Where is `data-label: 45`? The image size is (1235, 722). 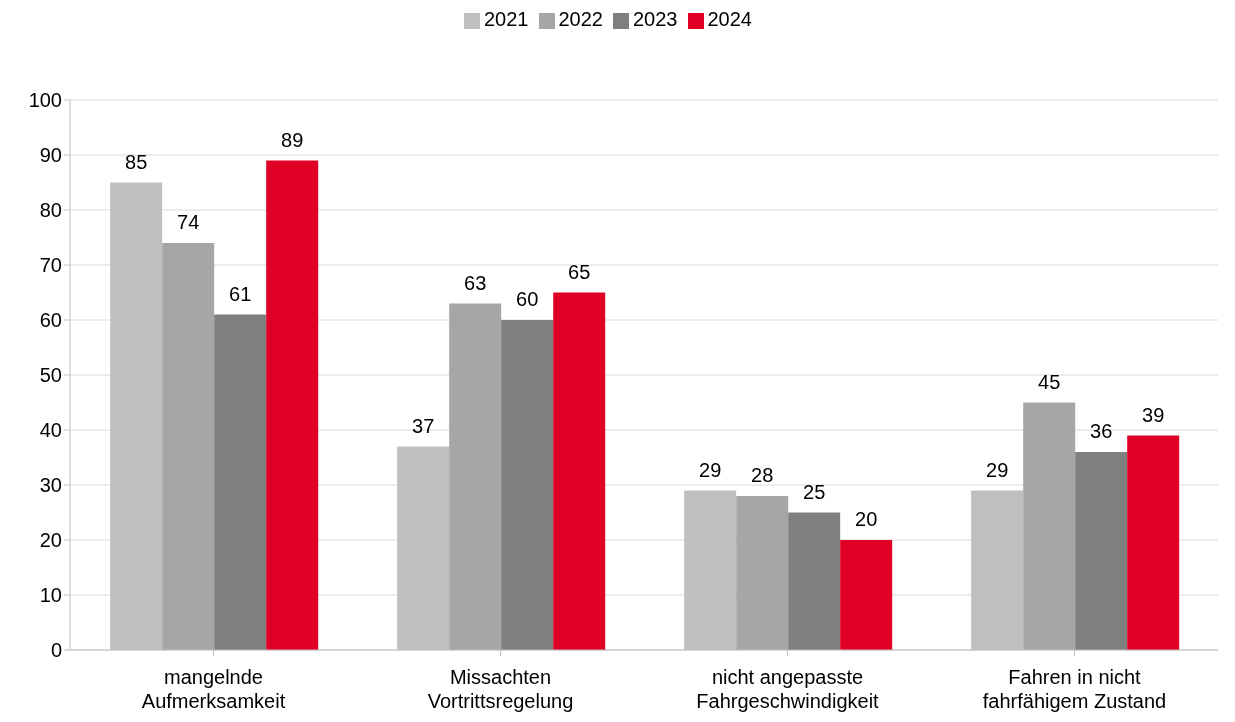 data-label: 45 is located at coordinates (1049, 381).